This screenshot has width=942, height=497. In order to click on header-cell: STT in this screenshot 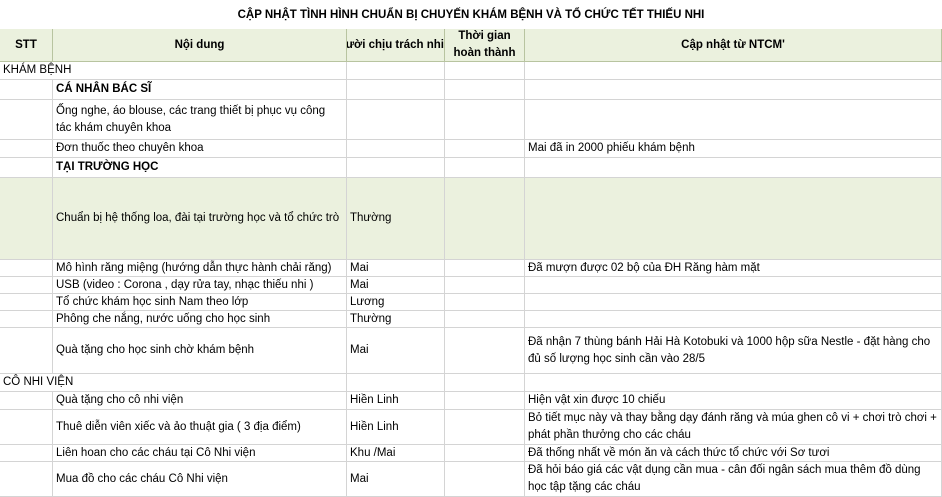, I will do `click(26, 45)`.